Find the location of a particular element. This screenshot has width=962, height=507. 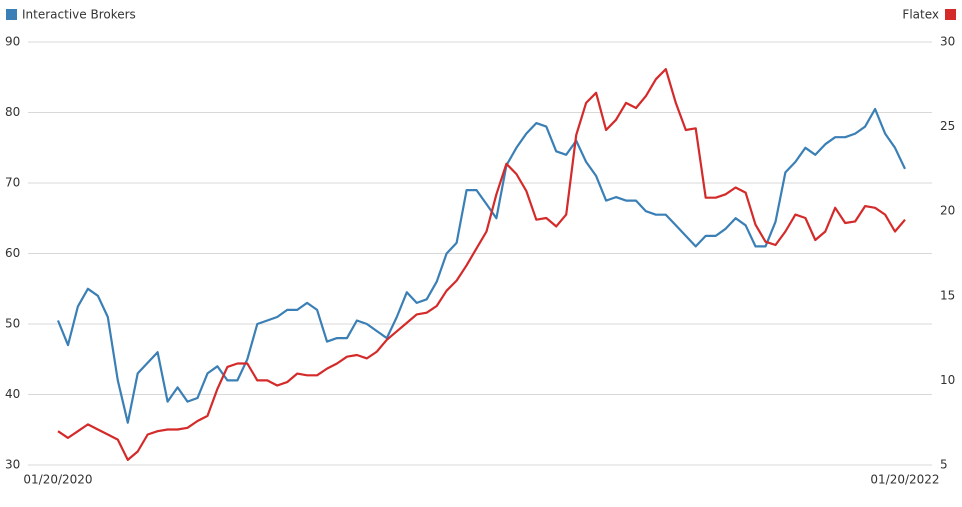

y-tick-label: 90 is located at coordinates (12, 42).